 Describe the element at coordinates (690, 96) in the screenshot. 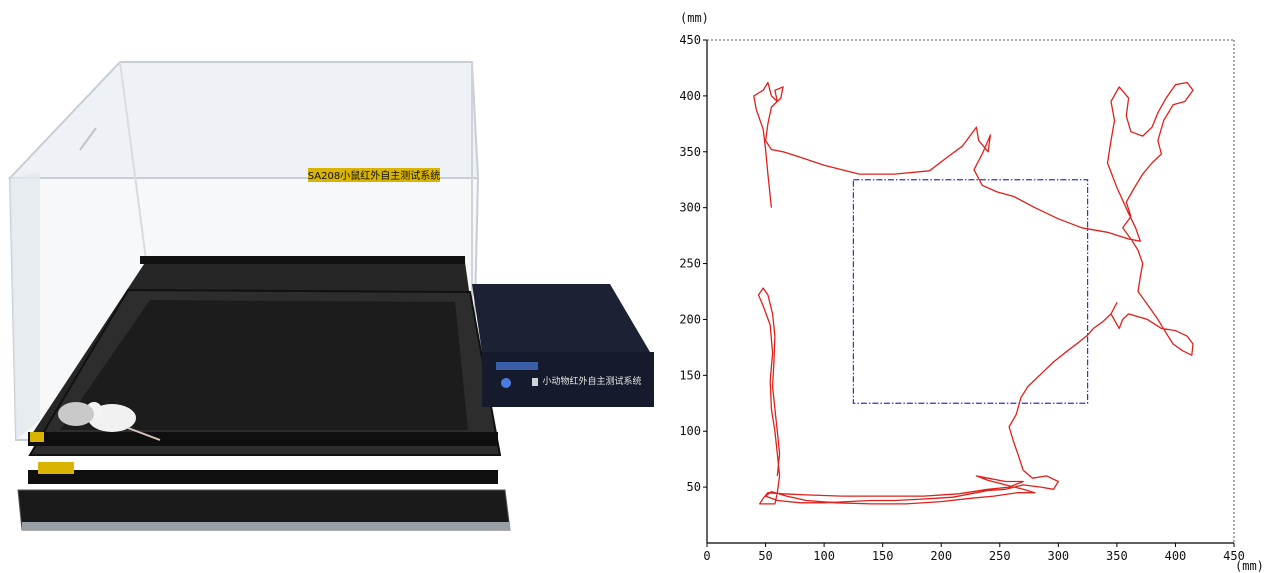

I see `y-tick-label: 400` at that location.